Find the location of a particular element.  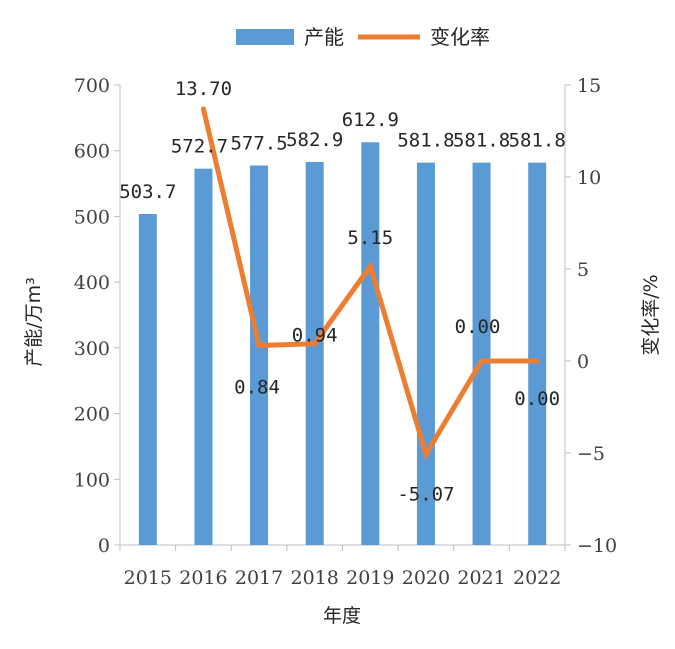

y-left-tick-label: 500 is located at coordinates (92, 217).